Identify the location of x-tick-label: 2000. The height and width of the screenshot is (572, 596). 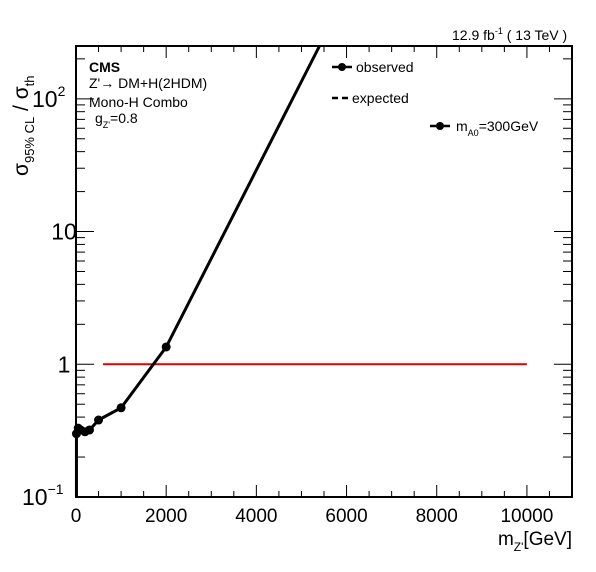
(166, 516).